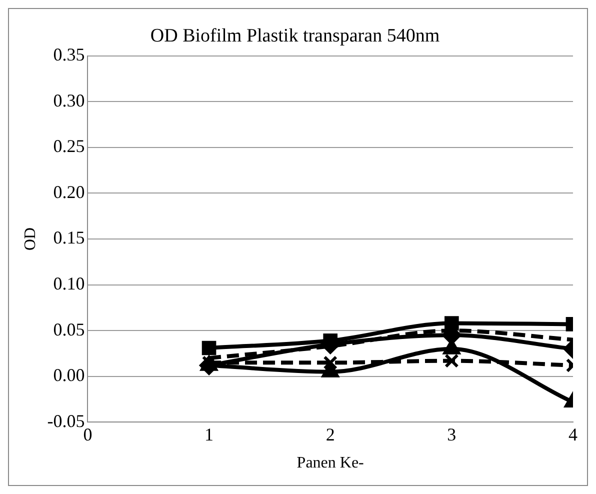 This screenshot has width=596, height=494. What do you see at coordinates (69, 284) in the screenshot?
I see `y-tick-label: 0.10` at bounding box center [69, 284].